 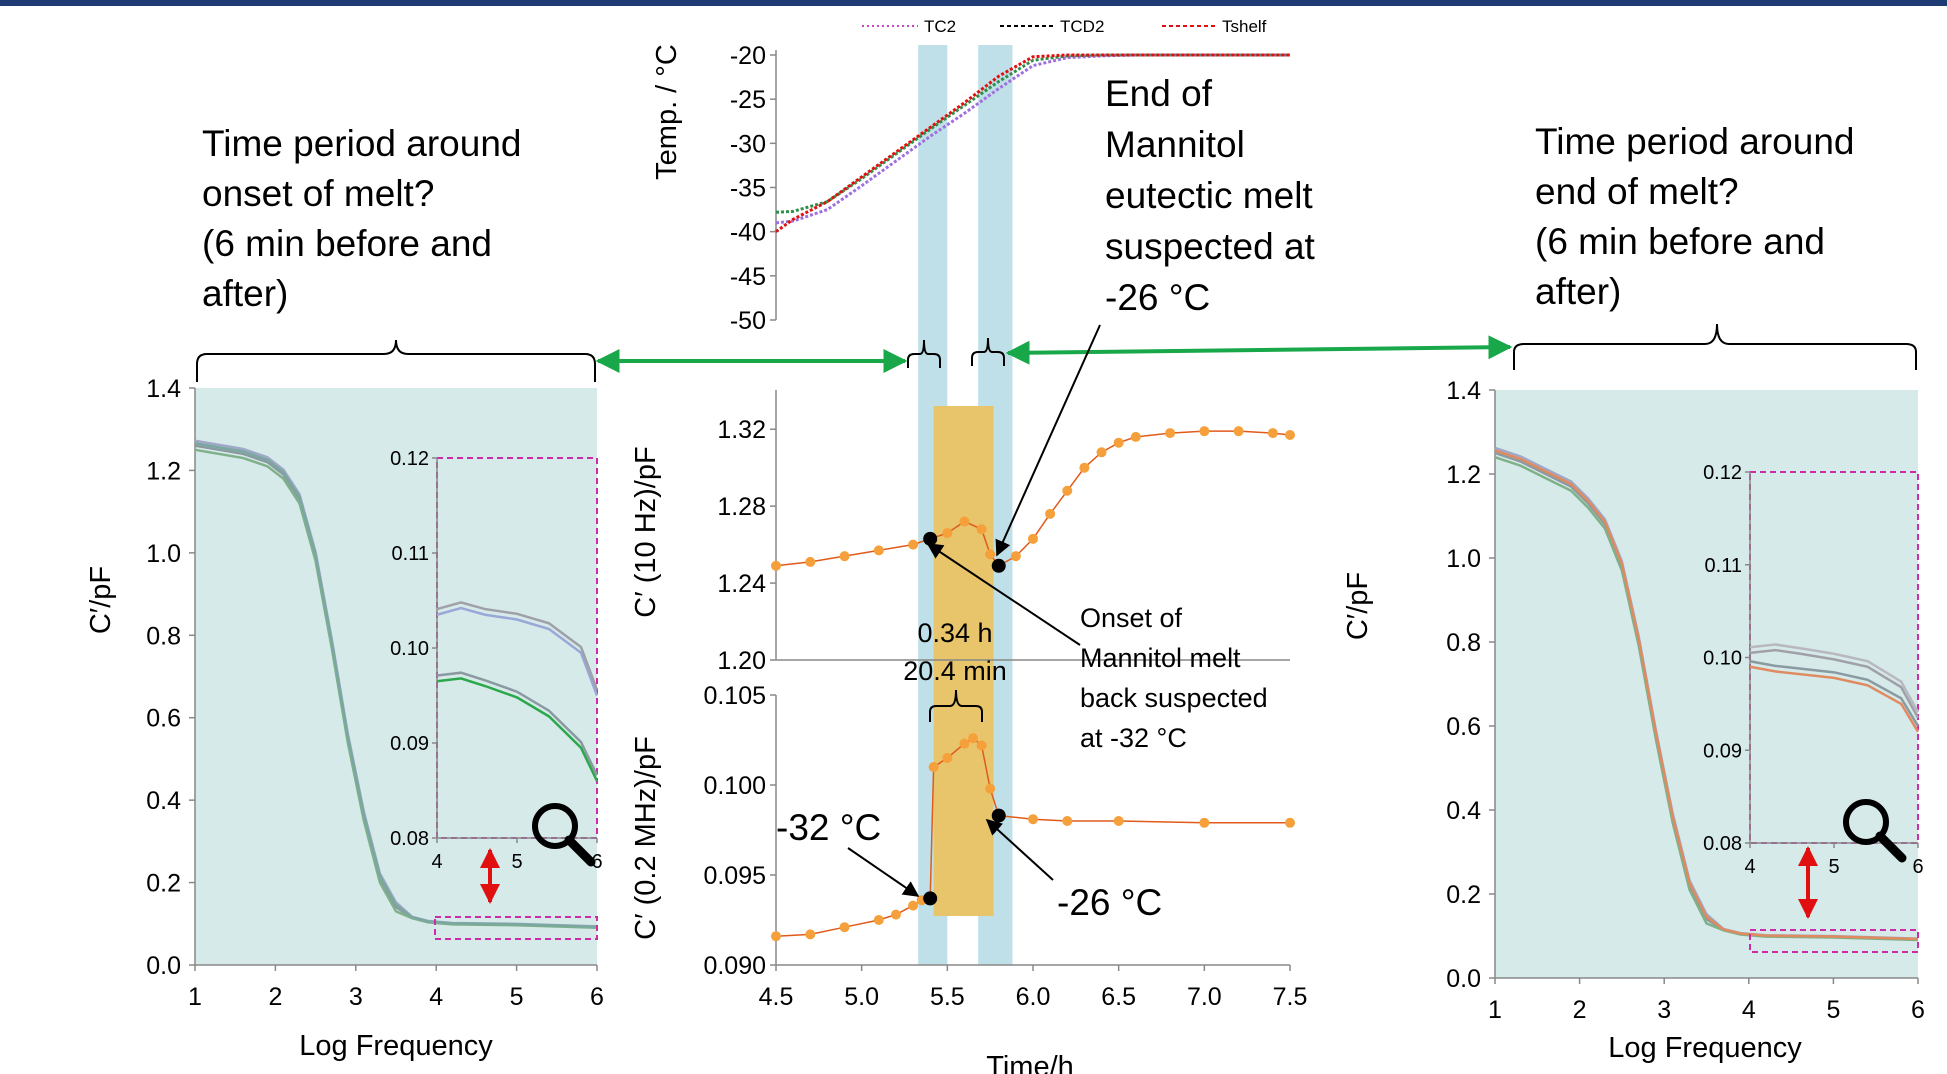 What do you see at coordinates (163, 389) in the screenshot?
I see `left-y-tick-label: 1.4` at bounding box center [163, 389].